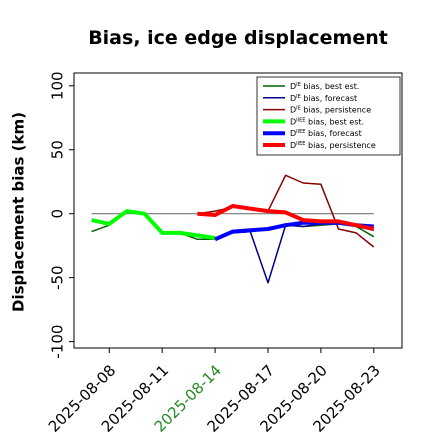 This screenshot has height=440, width=440. What do you see at coordinates (333, 145) in the screenshot?
I see `legend-entry-5: DIIEE bias, persistence` at bounding box center [333, 145].